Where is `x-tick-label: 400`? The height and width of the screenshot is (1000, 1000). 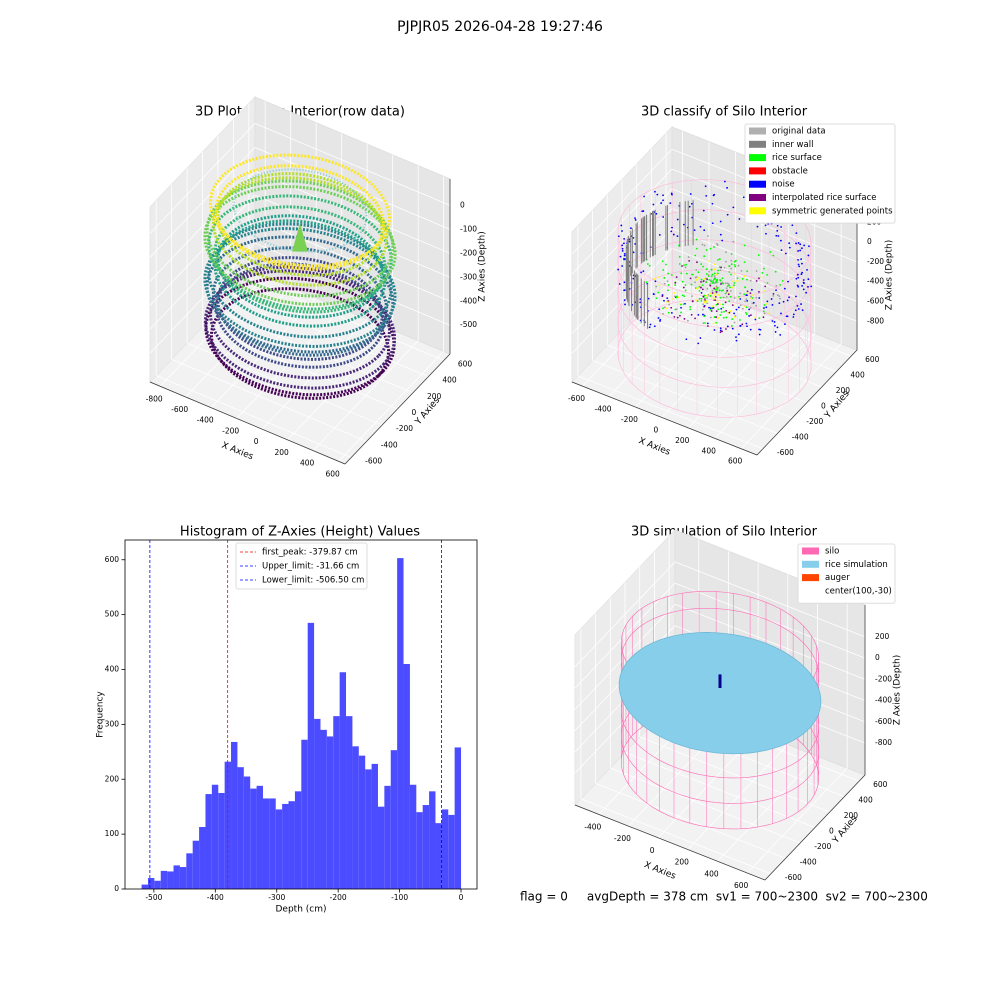
x-tick-label: 400 is located at coordinates (711, 873).